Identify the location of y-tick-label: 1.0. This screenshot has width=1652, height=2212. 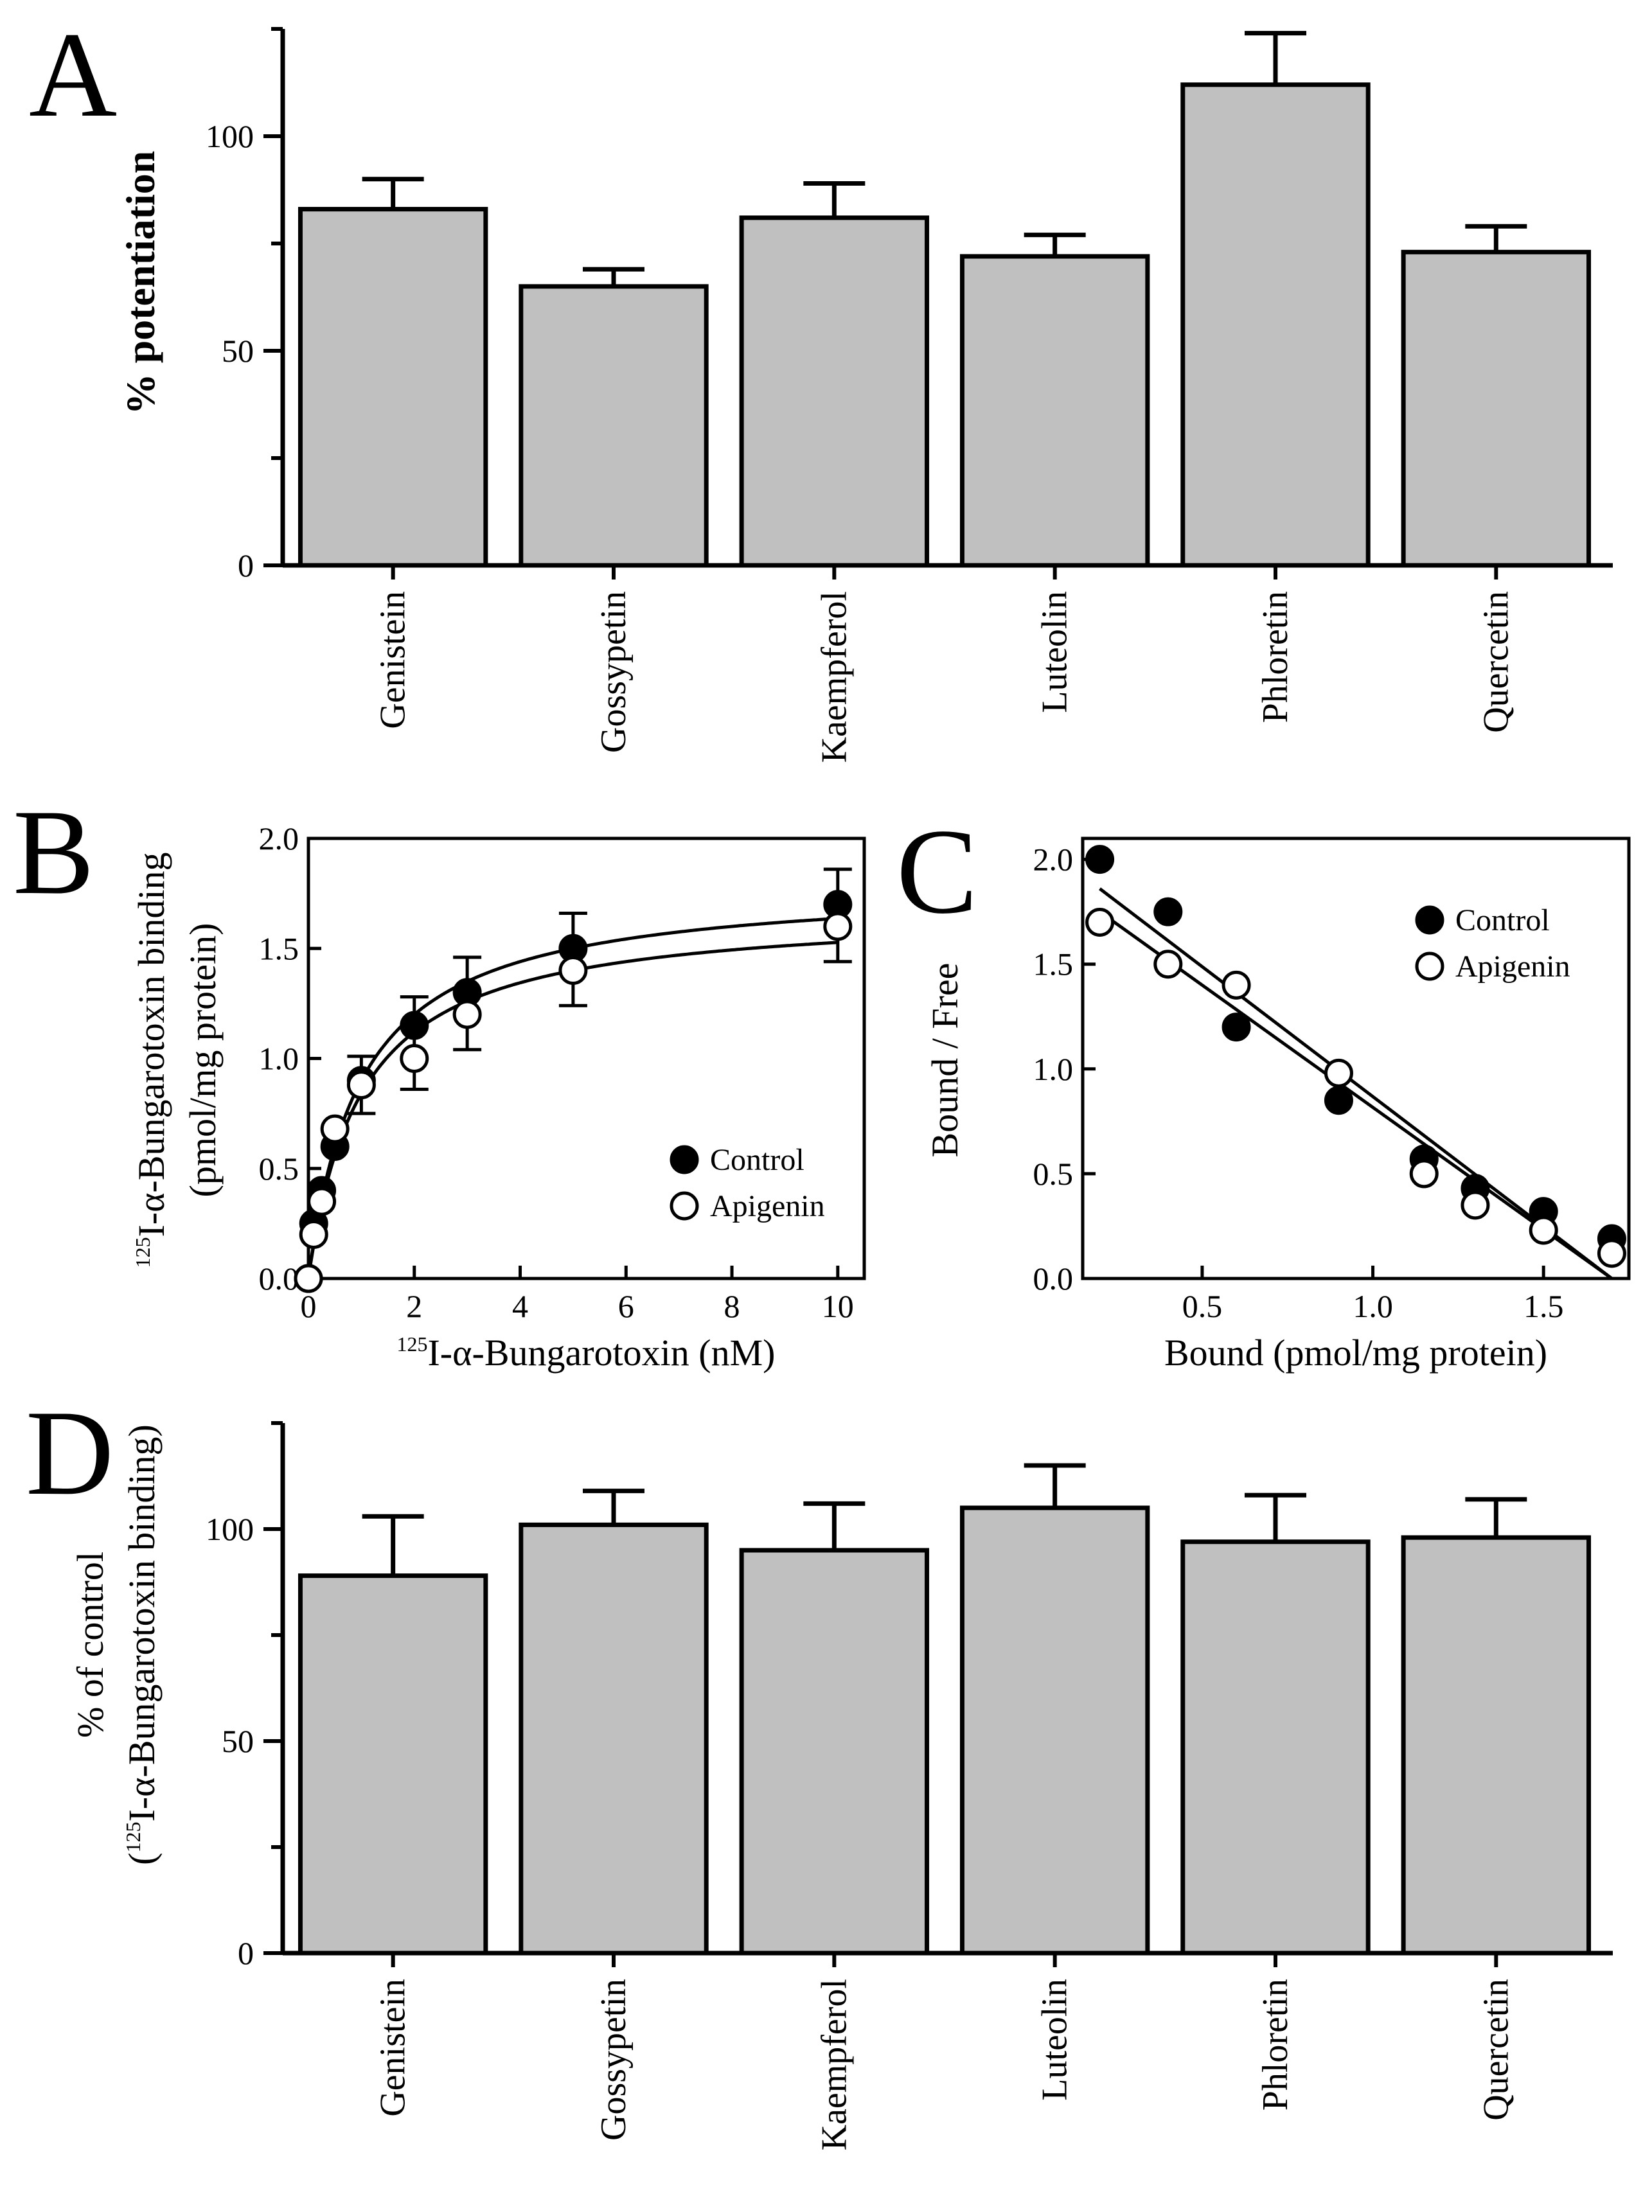
(1053, 1069).